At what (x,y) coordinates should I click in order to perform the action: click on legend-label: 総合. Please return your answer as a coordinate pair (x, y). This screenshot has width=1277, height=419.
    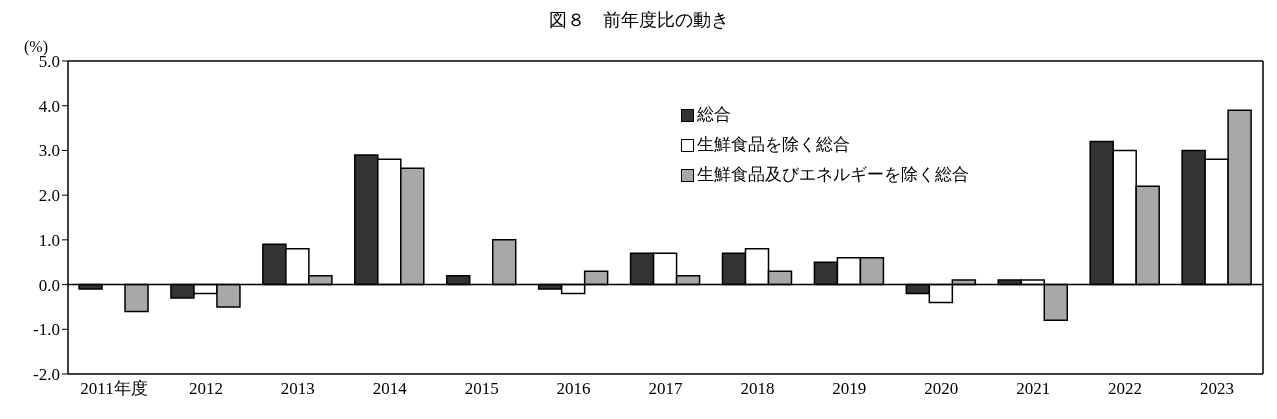
    Looking at the image, I should click on (714, 115).